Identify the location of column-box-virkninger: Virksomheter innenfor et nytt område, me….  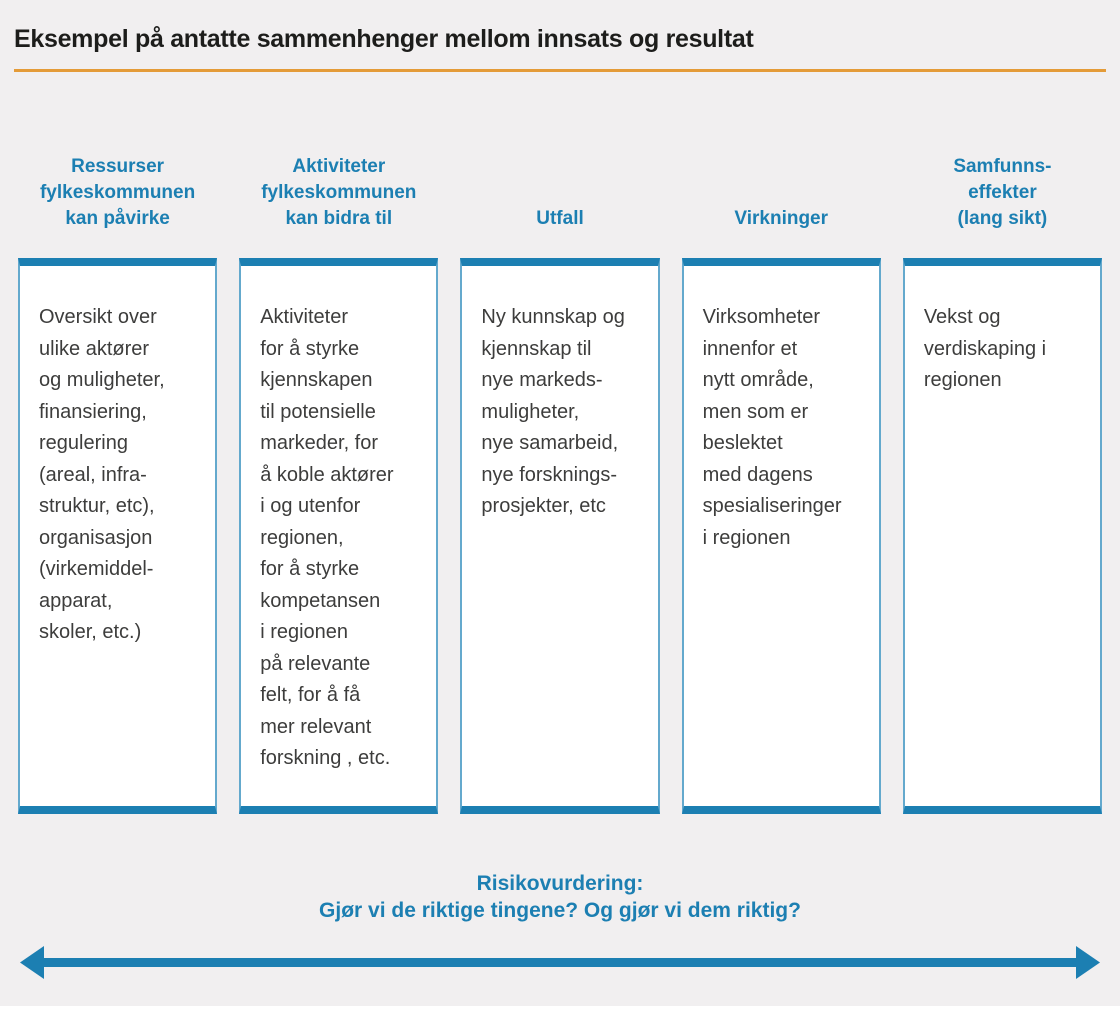
(781, 536).